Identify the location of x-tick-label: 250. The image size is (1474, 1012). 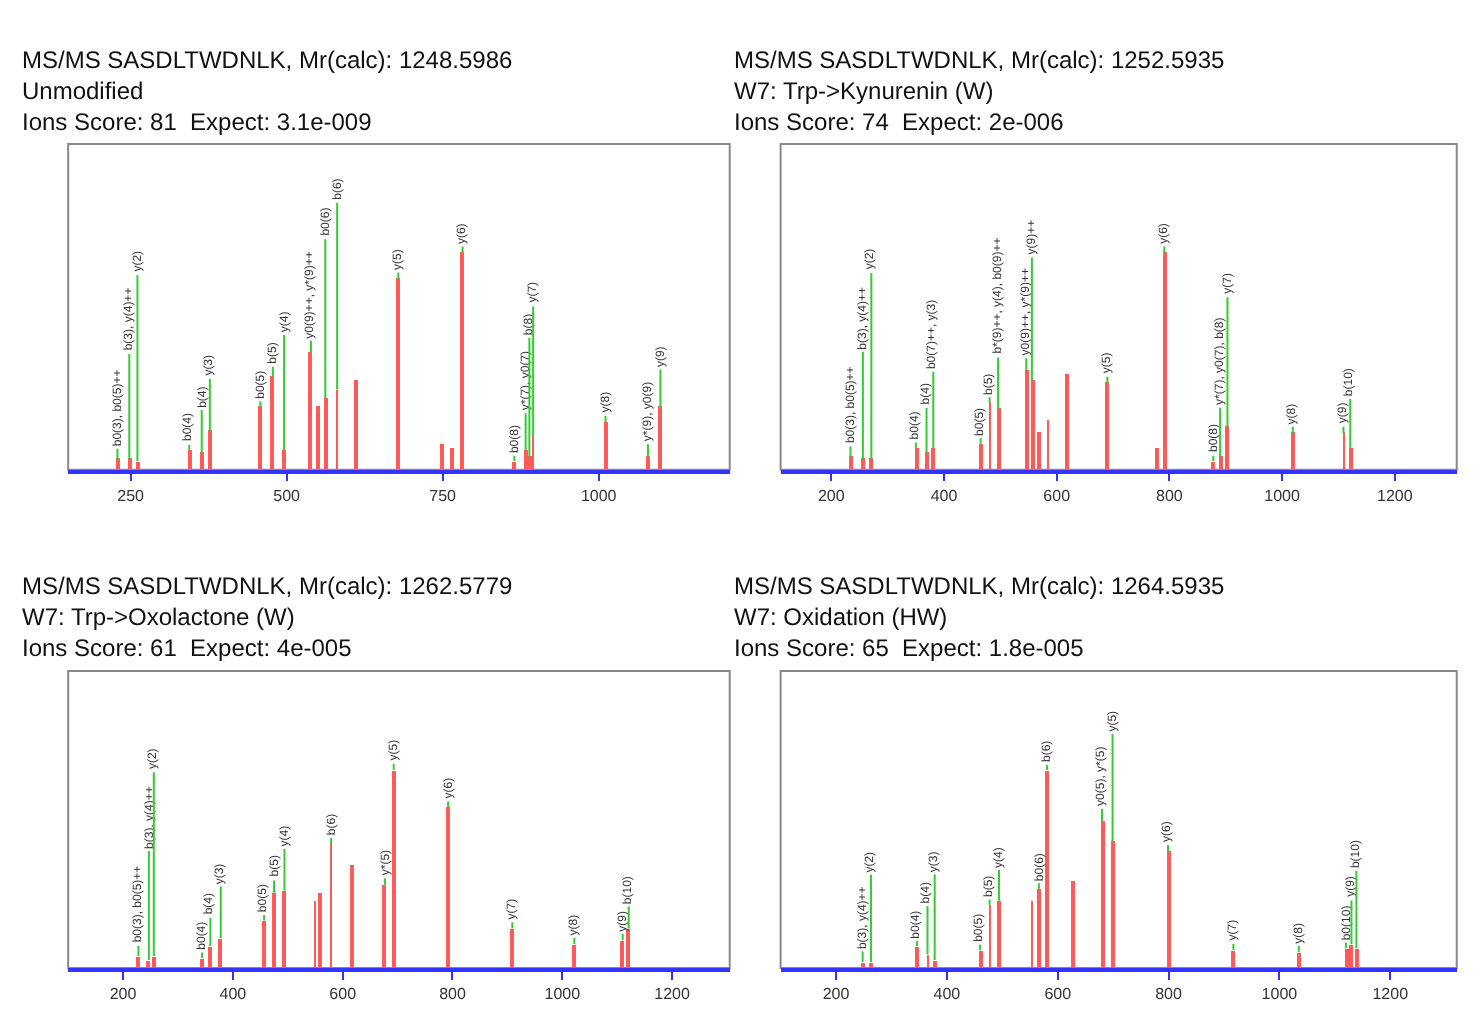
(131, 495).